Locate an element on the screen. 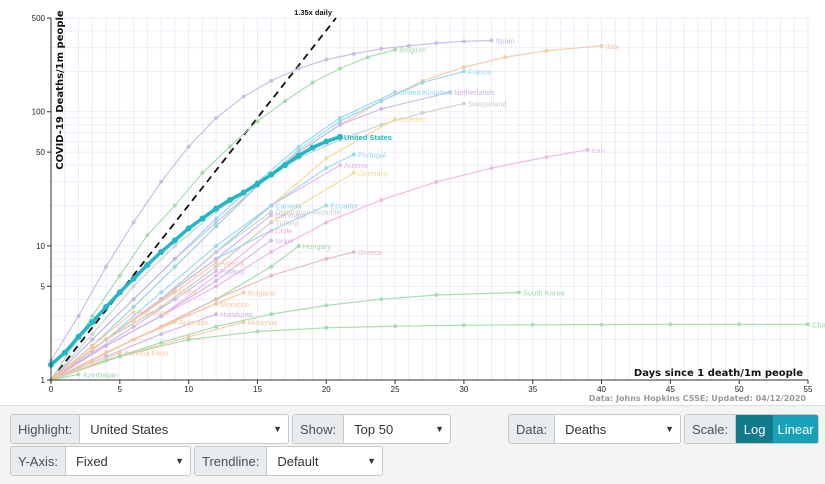  x-tick-label: 35 is located at coordinates (532, 389).